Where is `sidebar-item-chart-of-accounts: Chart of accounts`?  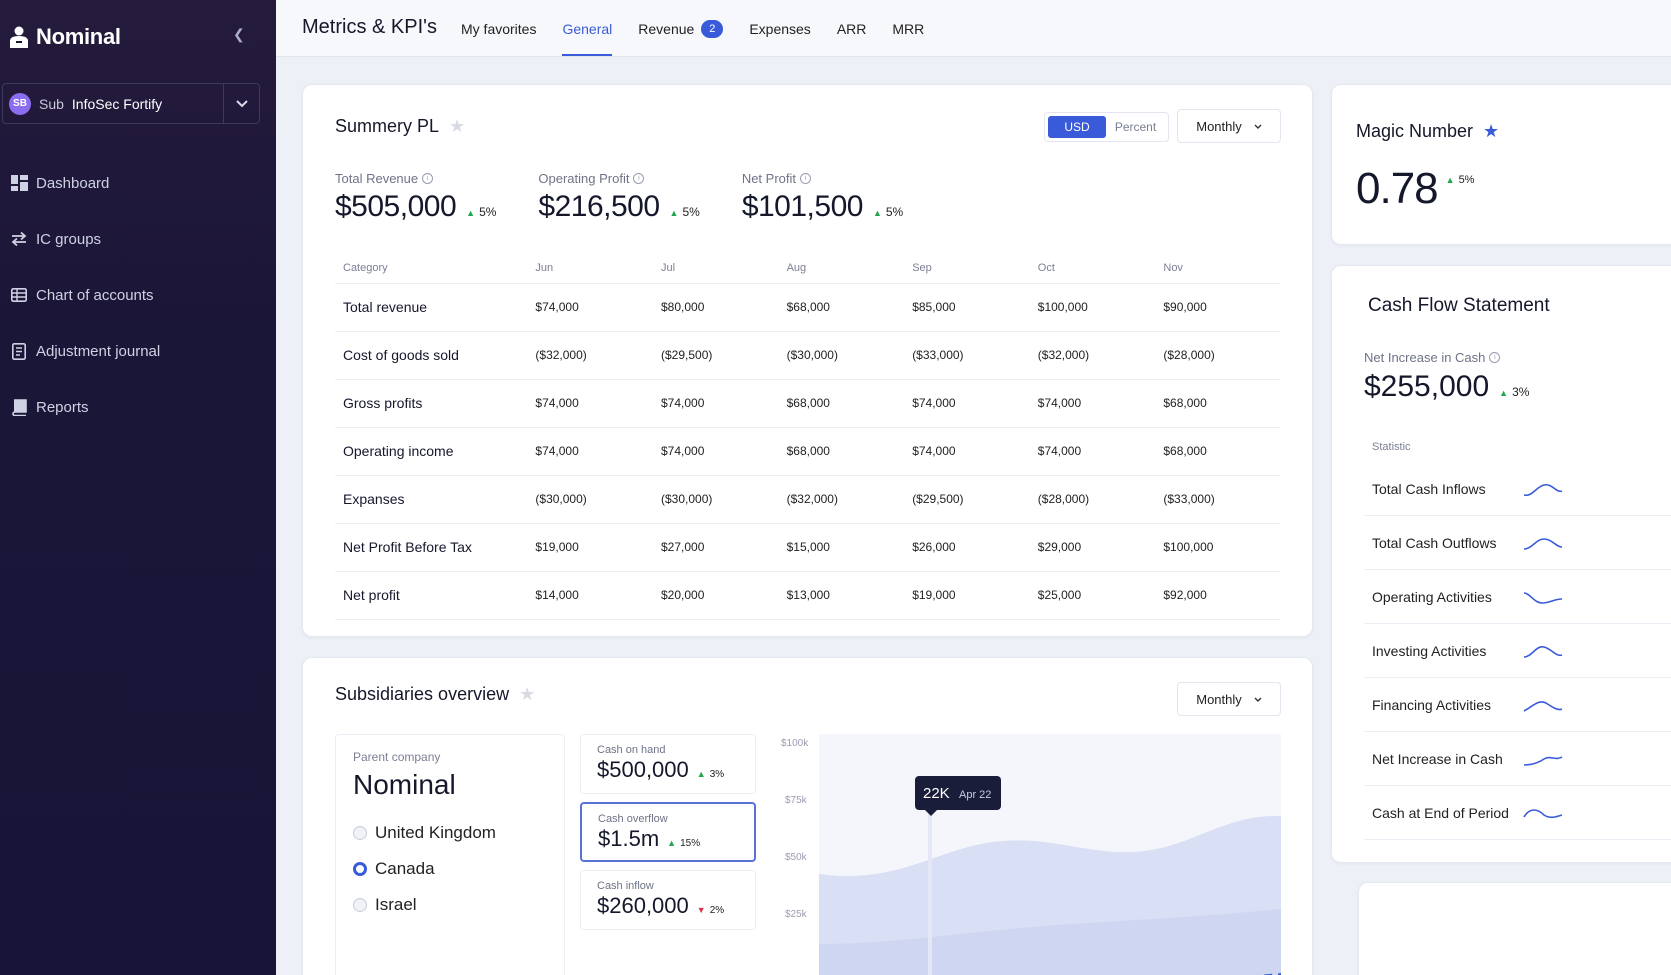
sidebar-item-chart-of-accounts: Chart of accounts is located at coordinates (85, 295).